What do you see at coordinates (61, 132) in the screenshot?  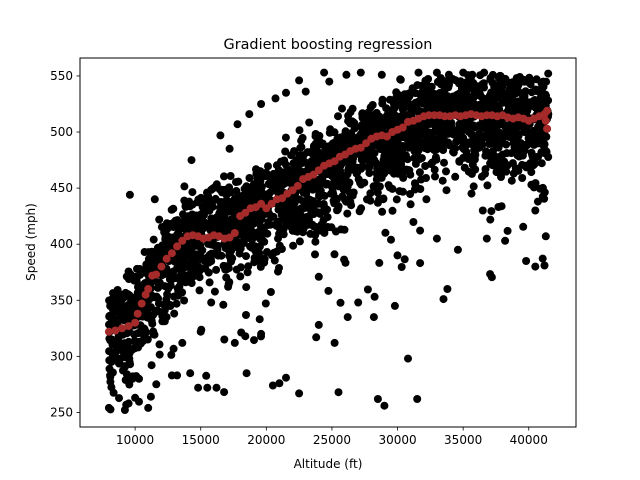 I see `y-tick-label: 500` at bounding box center [61, 132].